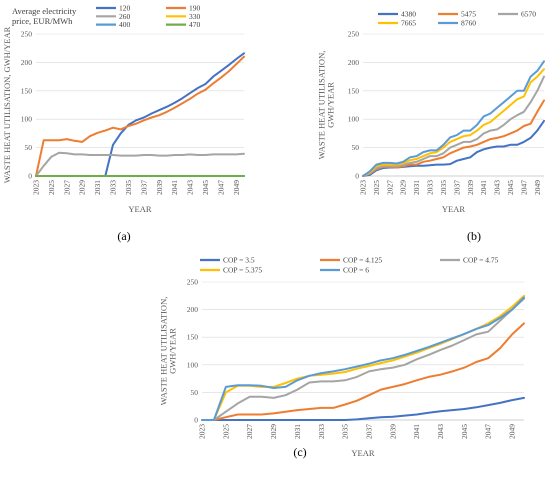 The width and height of the screenshot is (550, 491). What do you see at coordinates (362, 260) in the screenshot?
I see `legend-entry: COP = 4.125` at bounding box center [362, 260].